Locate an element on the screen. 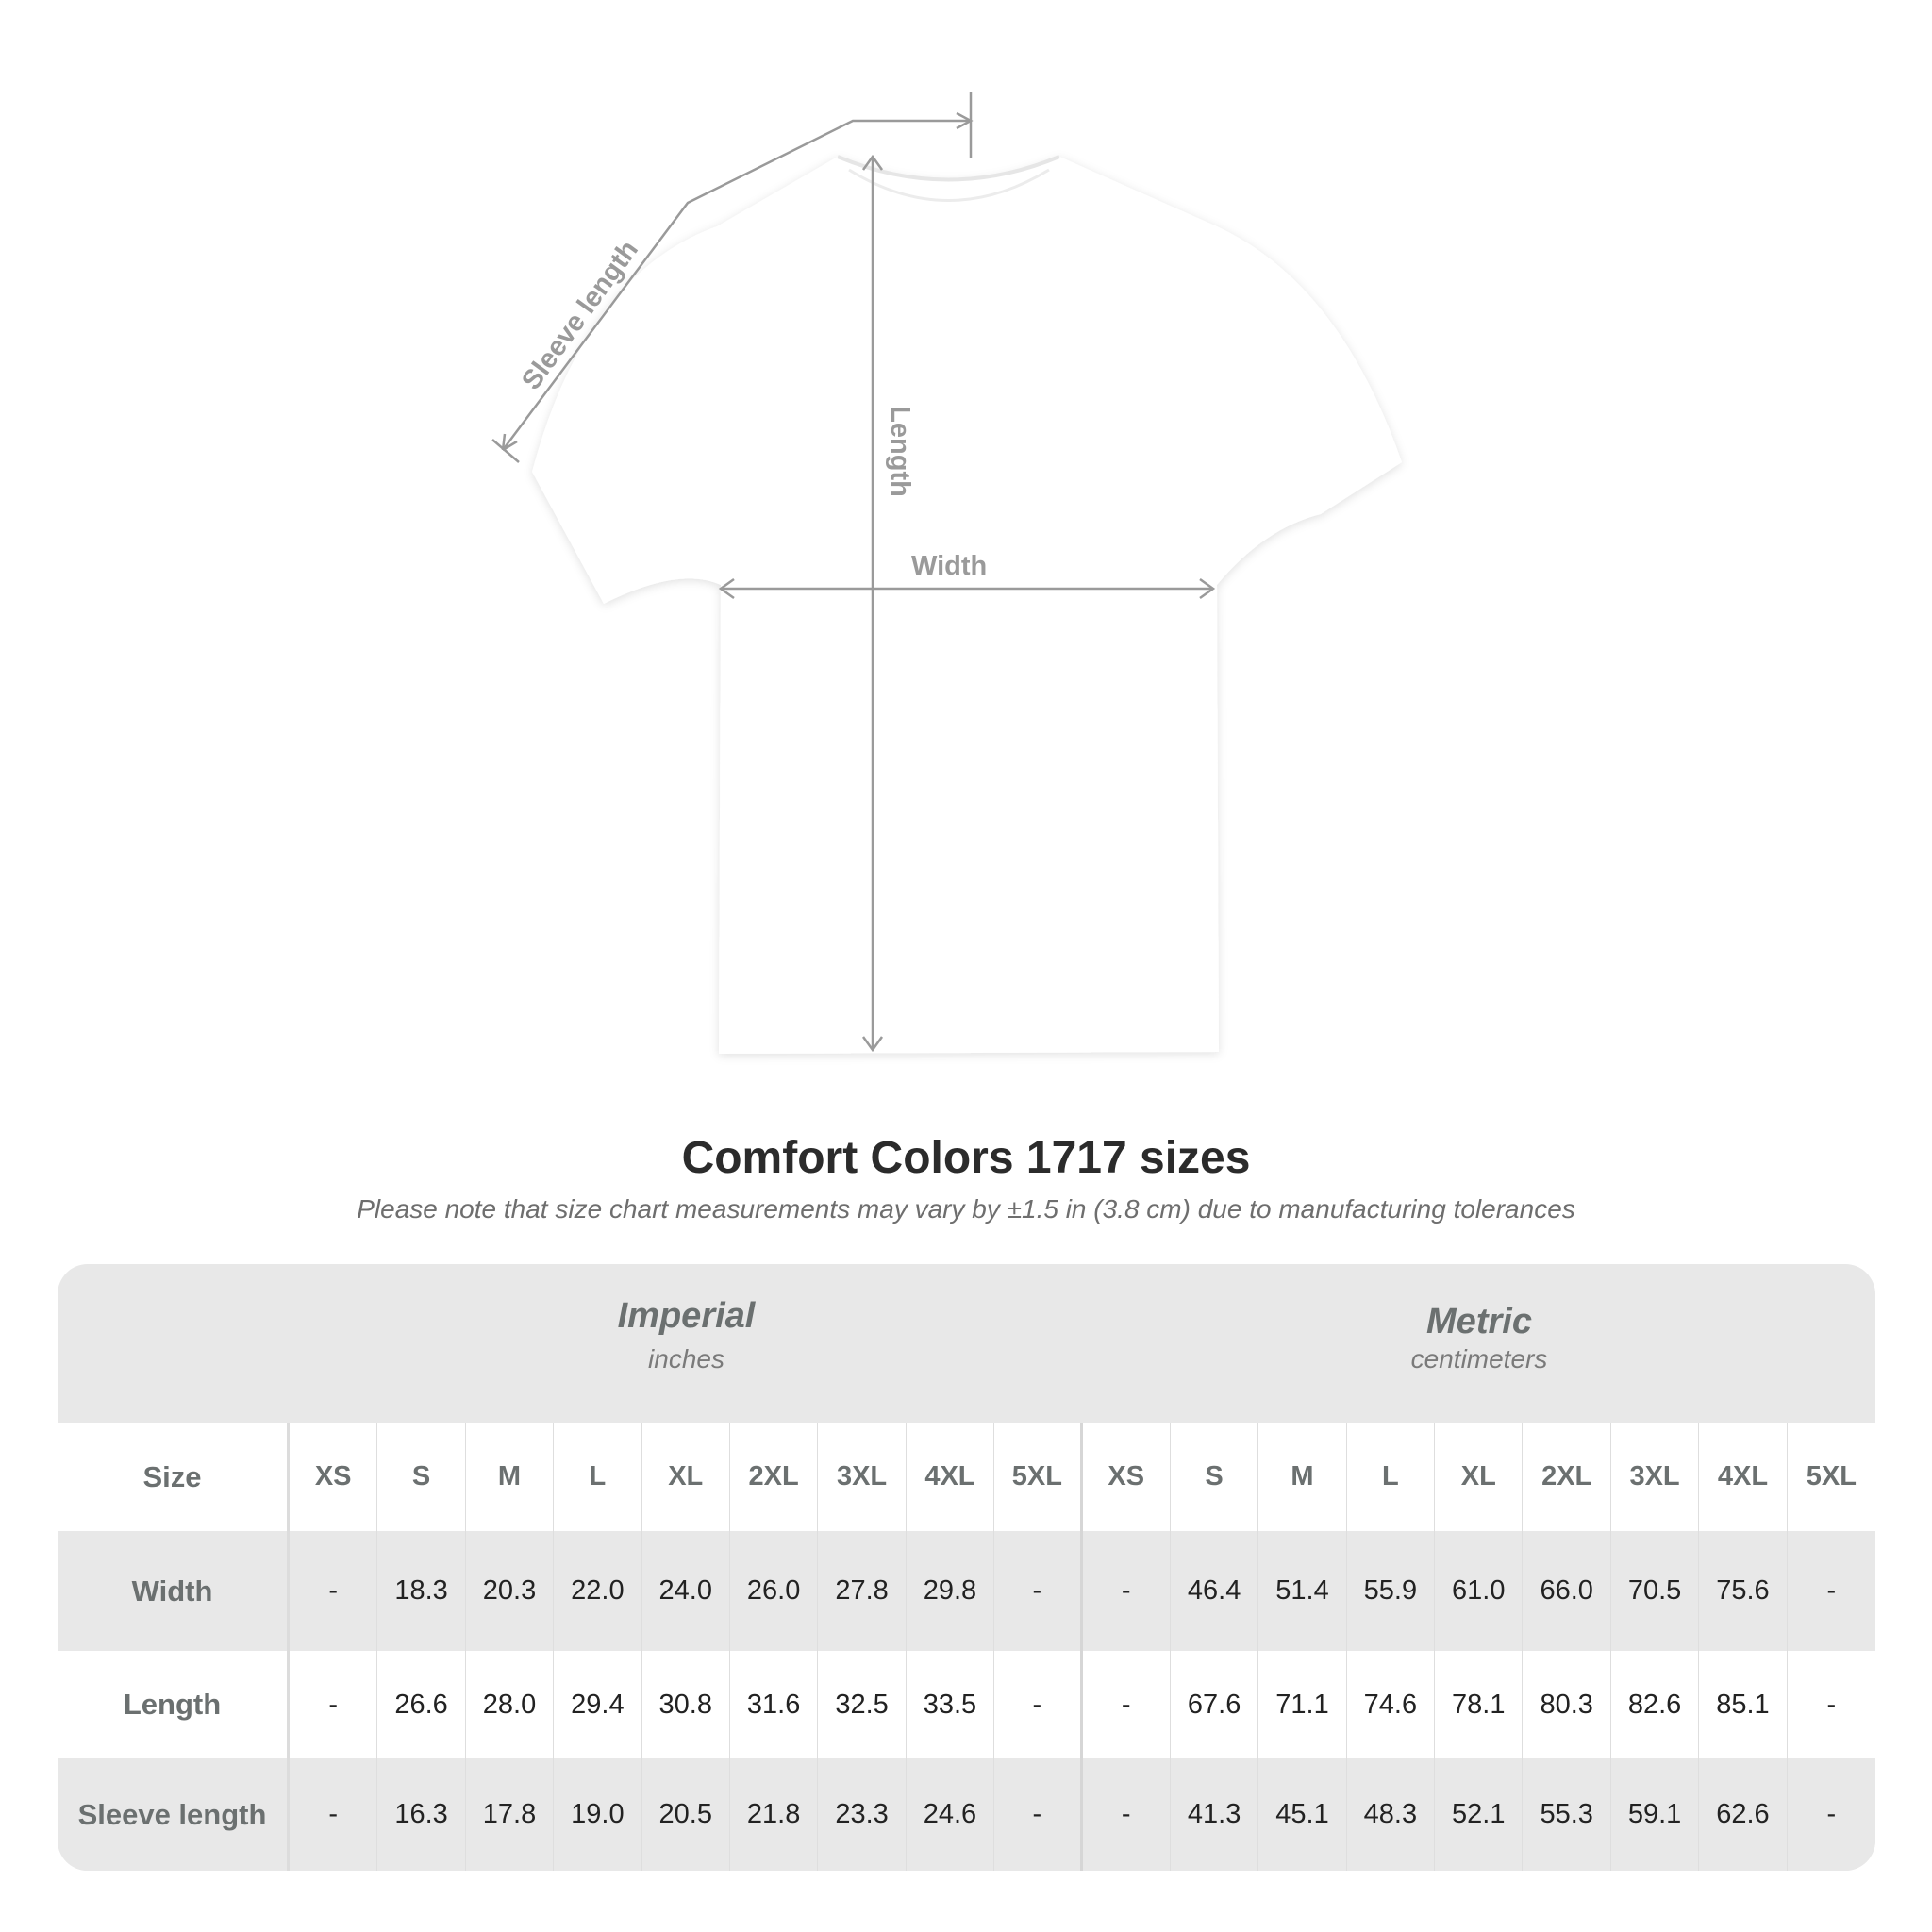 Image resolution: width=1932 pixels, height=1932 pixels. table-cell: 70.5 is located at coordinates (1655, 1591).